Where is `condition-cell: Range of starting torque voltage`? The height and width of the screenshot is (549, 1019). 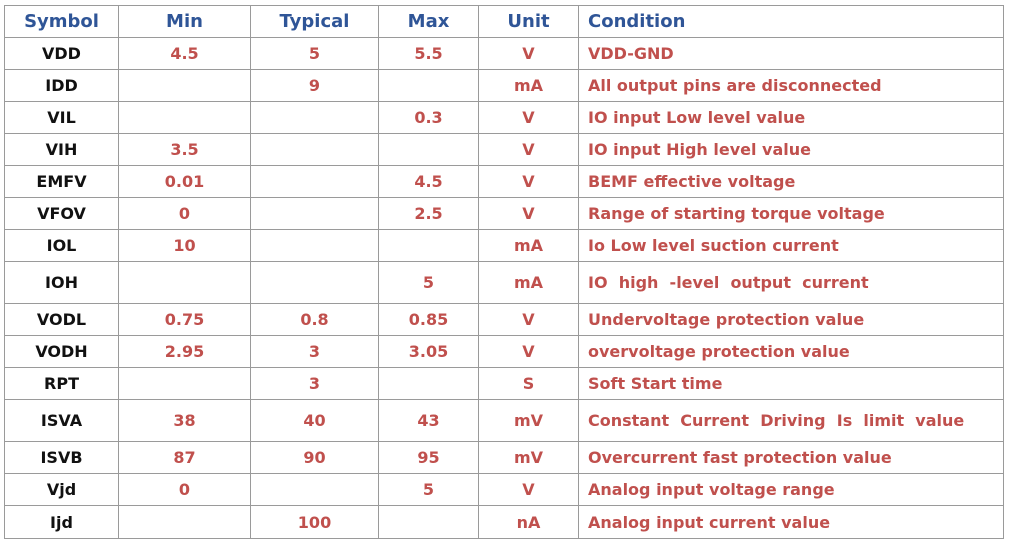
condition-cell: Range of starting torque voltage is located at coordinates (791, 213).